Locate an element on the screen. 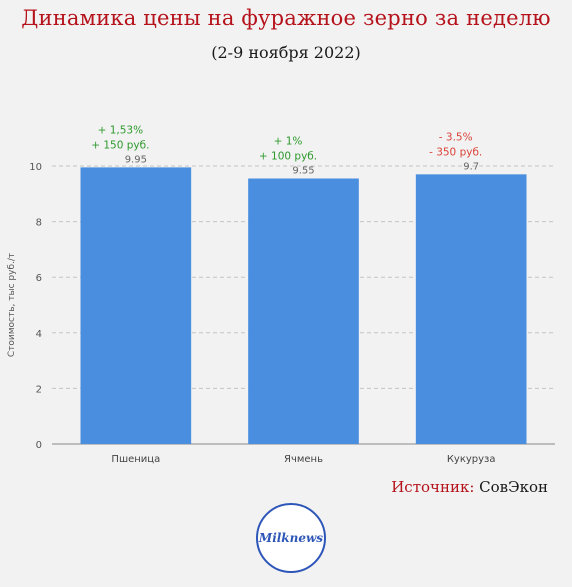  logo-text: Milknews is located at coordinates (291, 538).